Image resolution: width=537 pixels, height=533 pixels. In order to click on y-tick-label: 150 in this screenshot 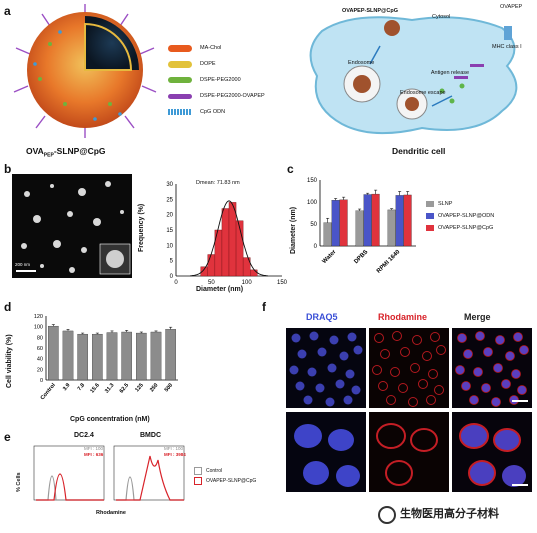, I will do `click(312, 181)`.